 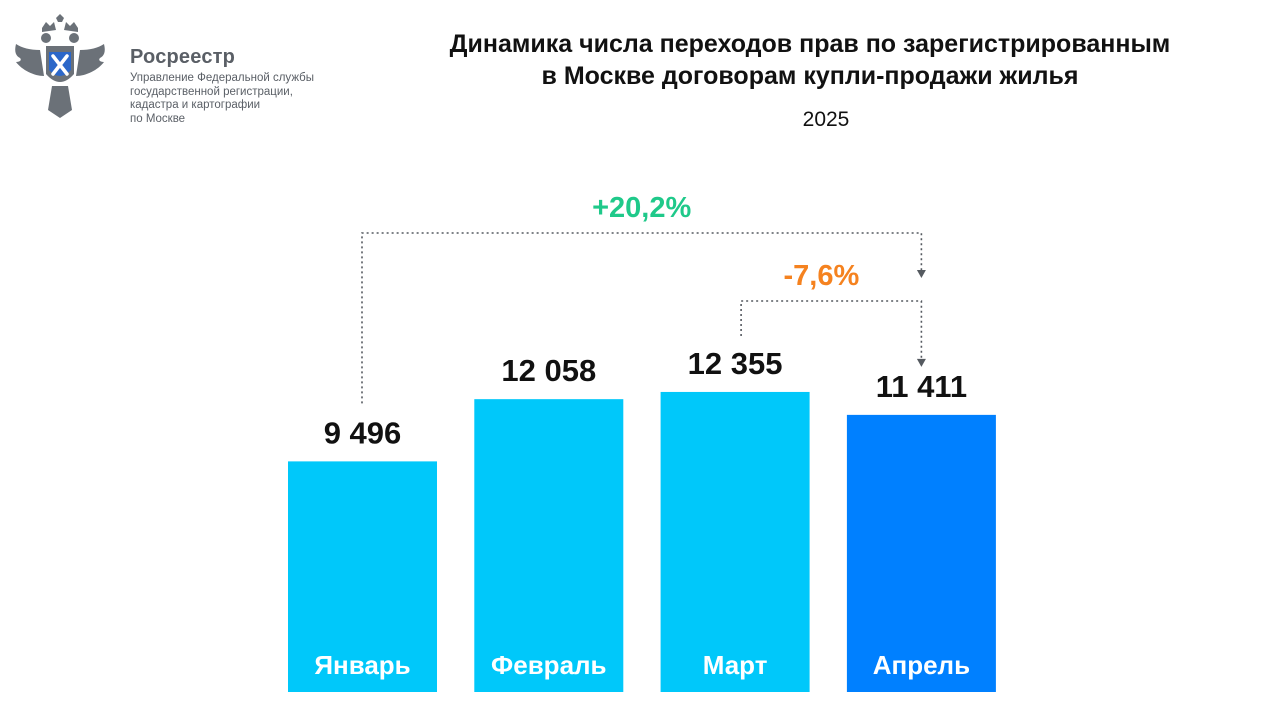 What do you see at coordinates (195, 105) in the screenshot?
I see `logo-description-line: кадастра и картографии` at bounding box center [195, 105].